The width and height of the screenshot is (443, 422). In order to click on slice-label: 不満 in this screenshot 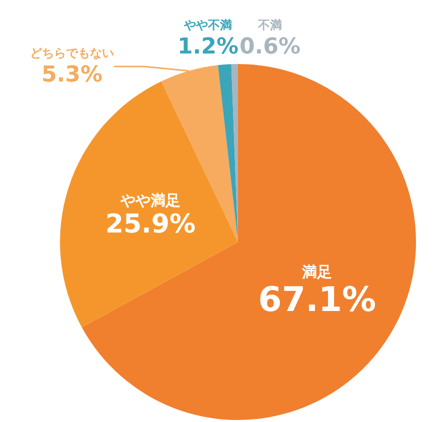, I will do `click(269, 25)`.